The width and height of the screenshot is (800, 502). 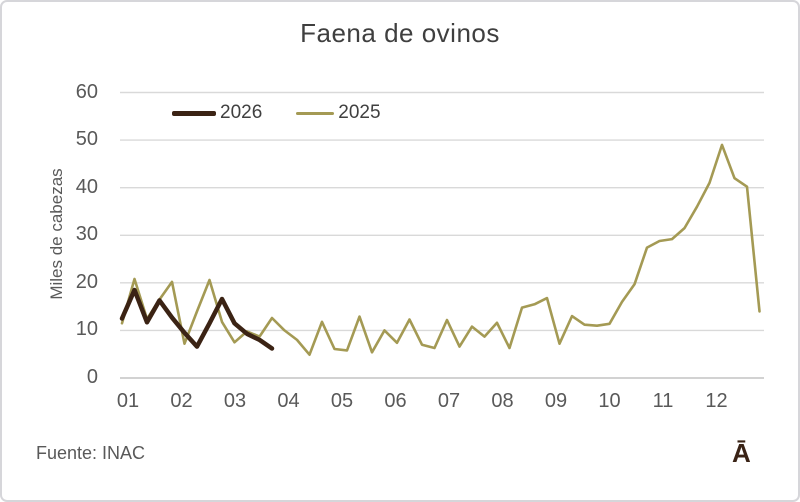 I want to click on legend-line-swatch-2025, so click(x=315, y=113).